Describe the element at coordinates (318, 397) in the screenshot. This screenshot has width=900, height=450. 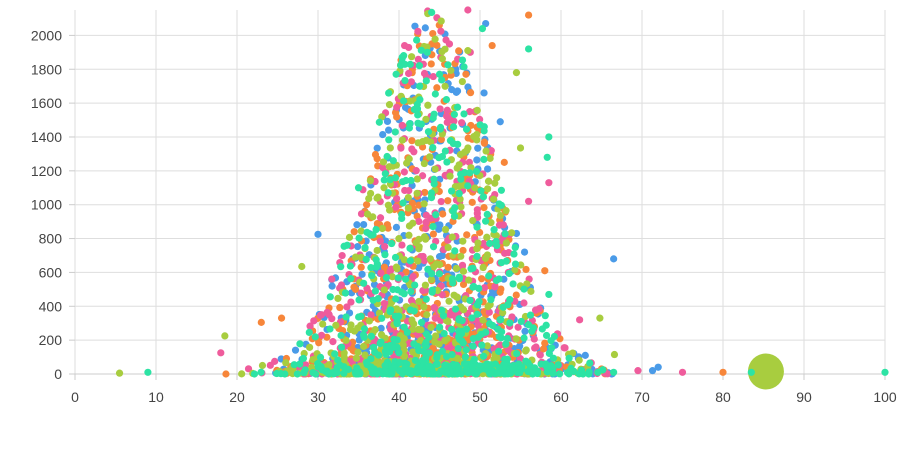
I see `x-tick-label: 30` at that location.